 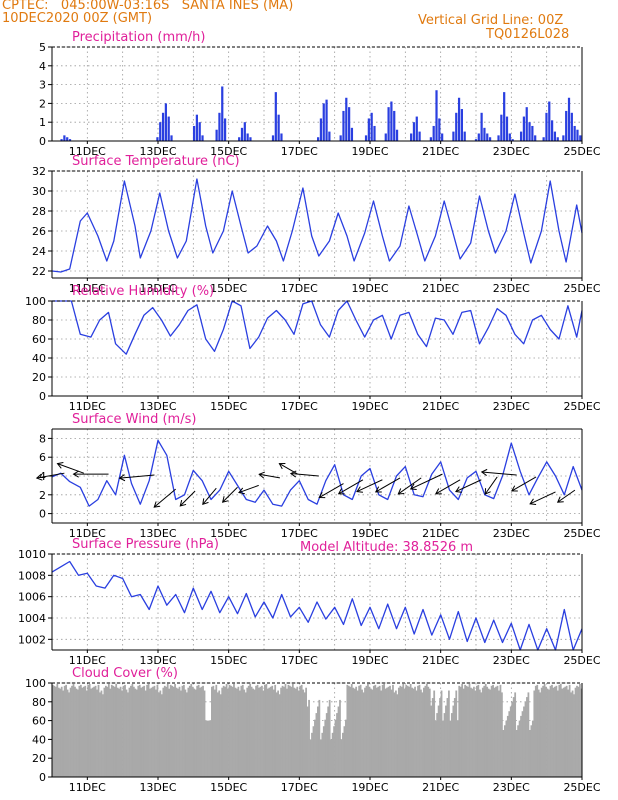 I want to click on panel-title: Surface Temperature (nC), so click(x=156, y=161).